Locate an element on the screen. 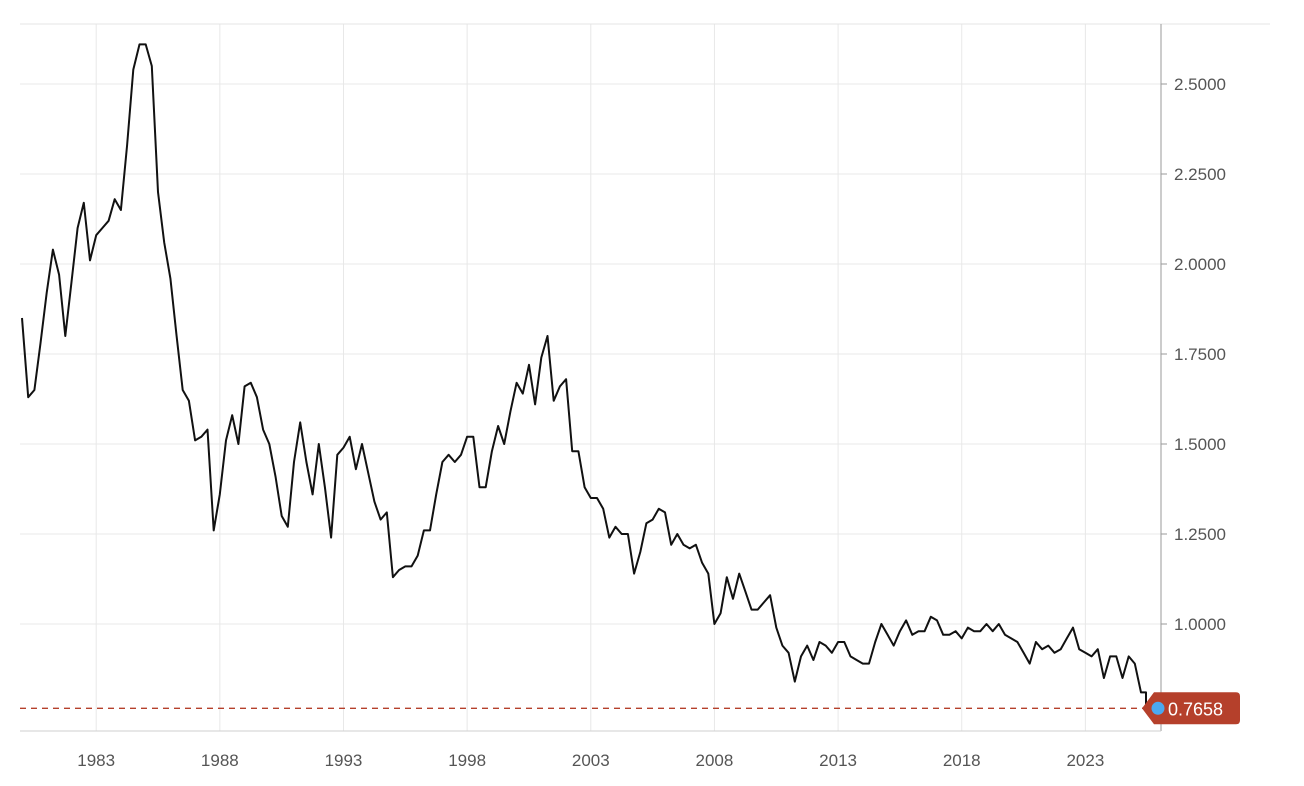 The height and width of the screenshot is (786, 1304). y-tick-label: 1.2500 is located at coordinates (1200, 534).